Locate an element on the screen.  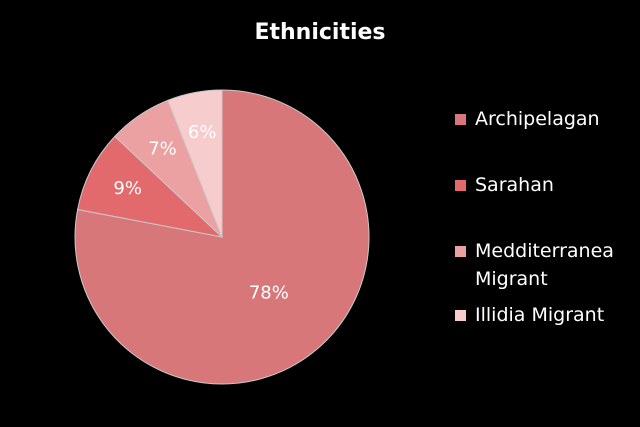
chart-title: Ethnicities is located at coordinates (319, 32).